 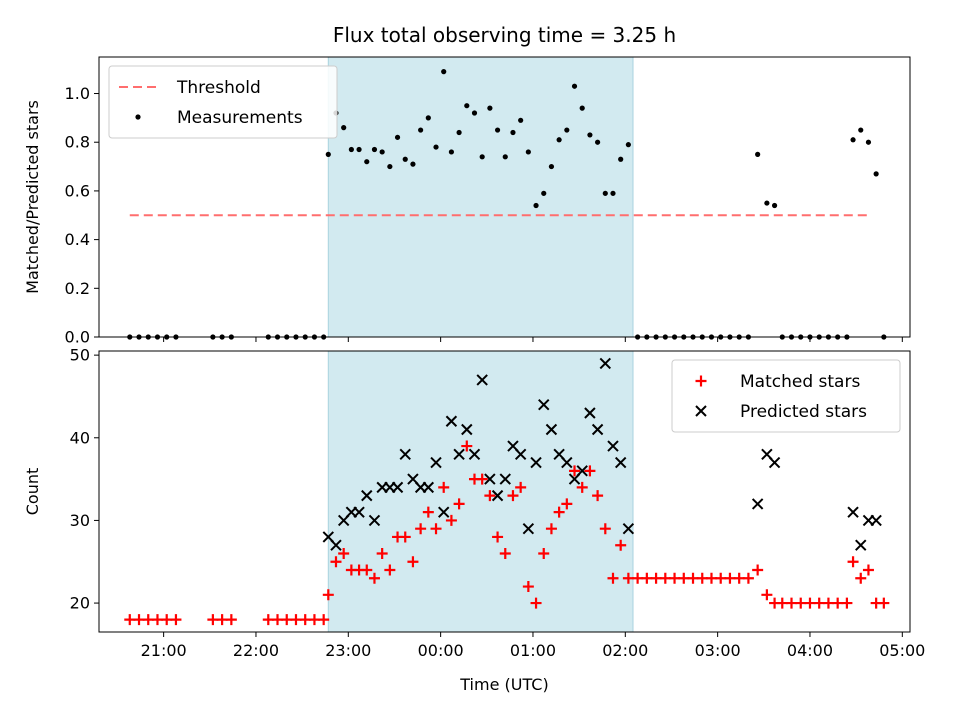 I want to click on predicted-stars-legend-label: Predicted stars, so click(x=803, y=412).